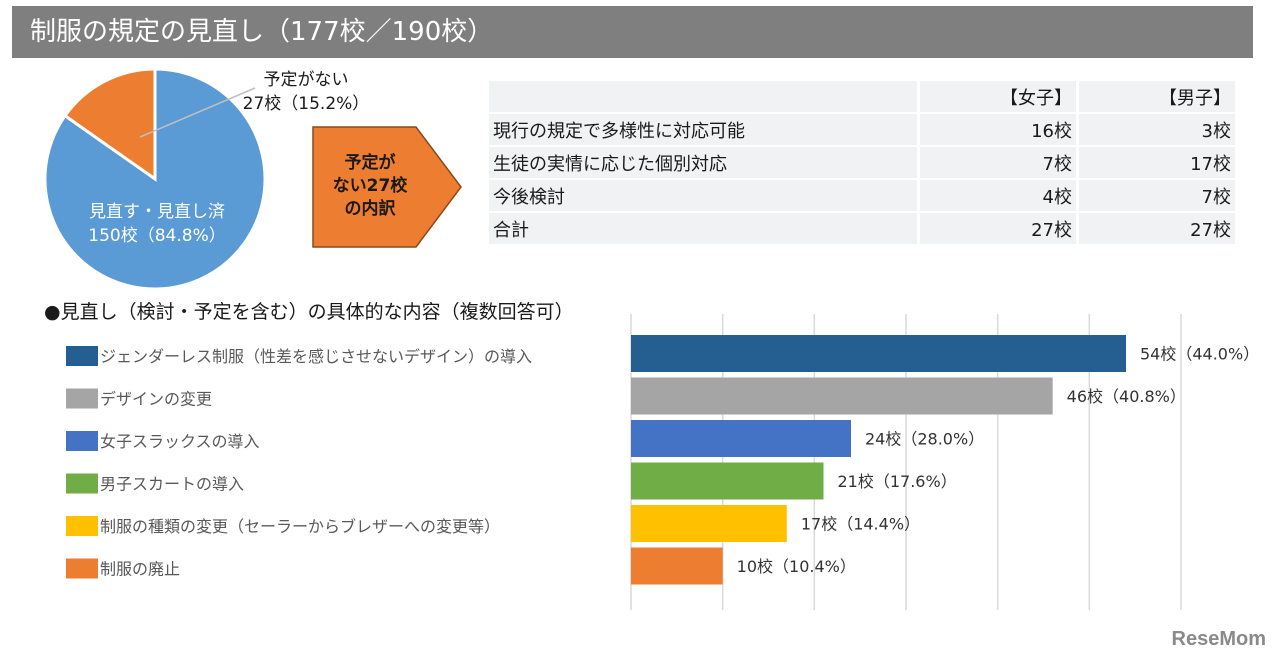 This screenshot has width=1280, height=661. Describe the element at coordinates (157, 236) in the screenshot. I see `pie-label-review-count: 150校（84.8%）` at that location.